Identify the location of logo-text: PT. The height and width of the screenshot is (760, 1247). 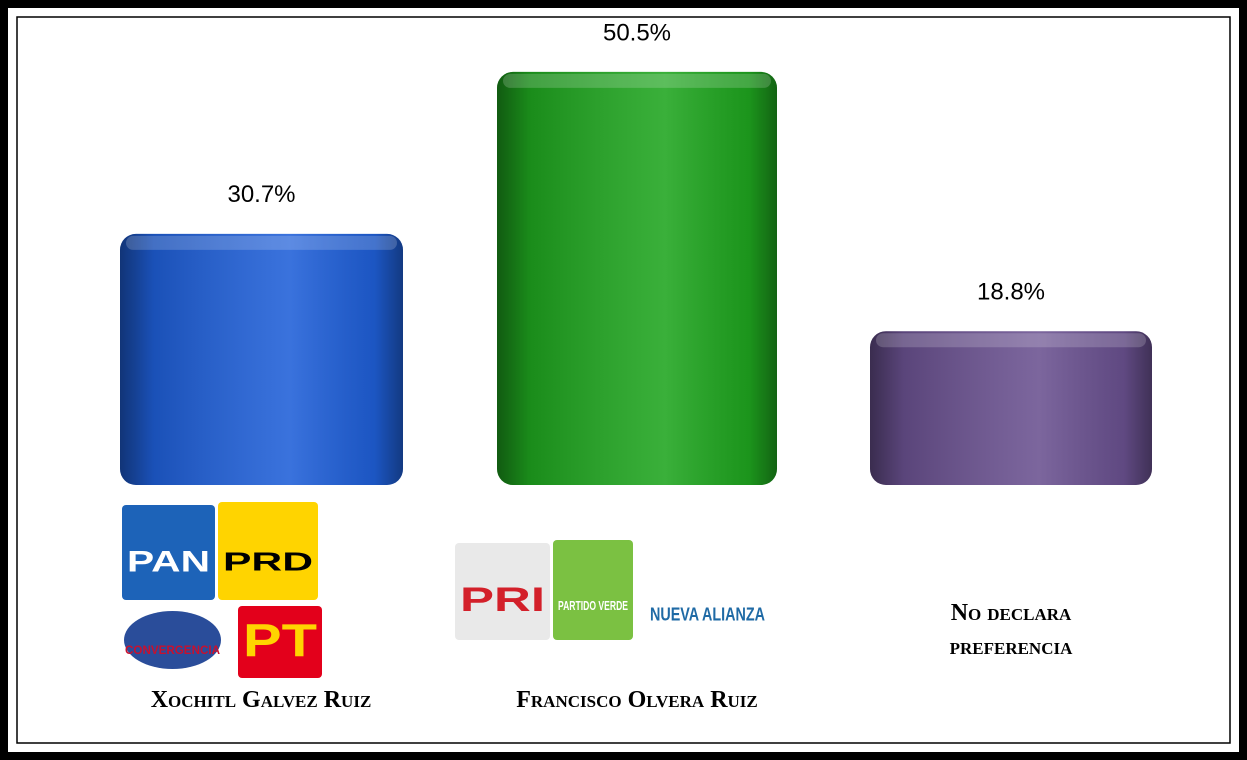
(280, 640).